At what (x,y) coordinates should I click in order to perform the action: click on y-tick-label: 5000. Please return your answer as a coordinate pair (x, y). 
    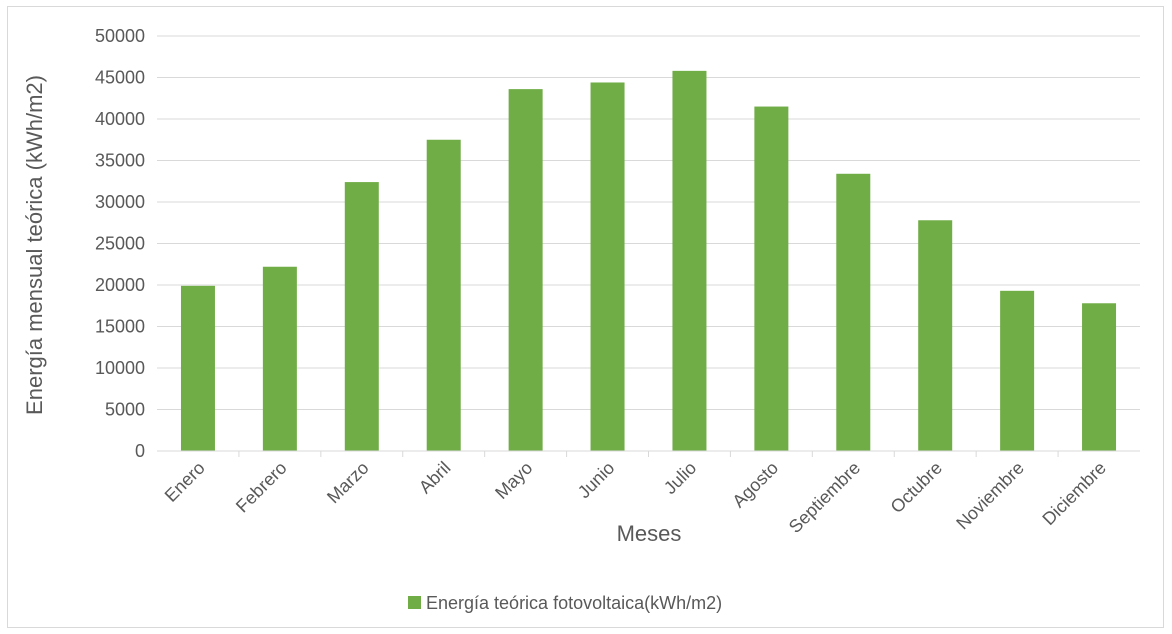
    Looking at the image, I should click on (125, 410).